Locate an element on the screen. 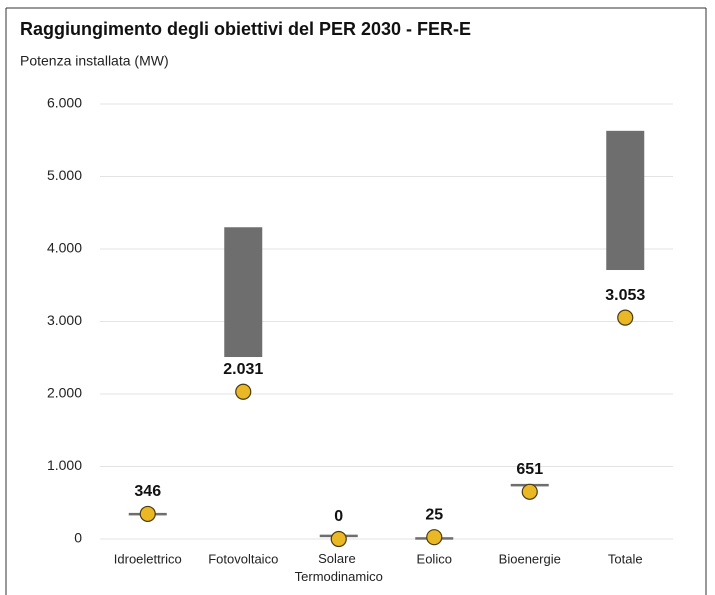 Image resolution: width=715 pixels, height=595 pixels. x-tick-label: Solare Termodinamico is located at coordinates (339, 567).